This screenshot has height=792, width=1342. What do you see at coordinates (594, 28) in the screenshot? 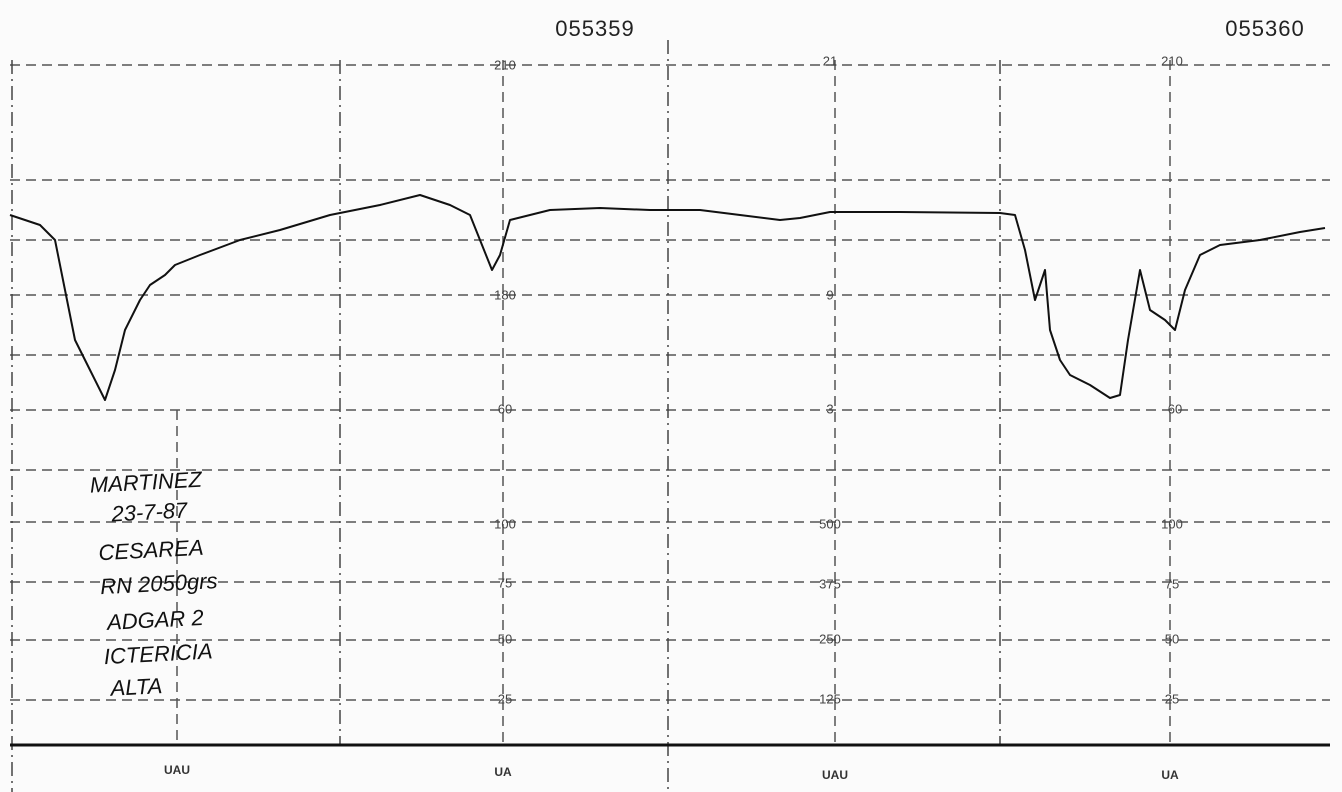
I see `strip-id: 055359` at bounding box center [594, 28].